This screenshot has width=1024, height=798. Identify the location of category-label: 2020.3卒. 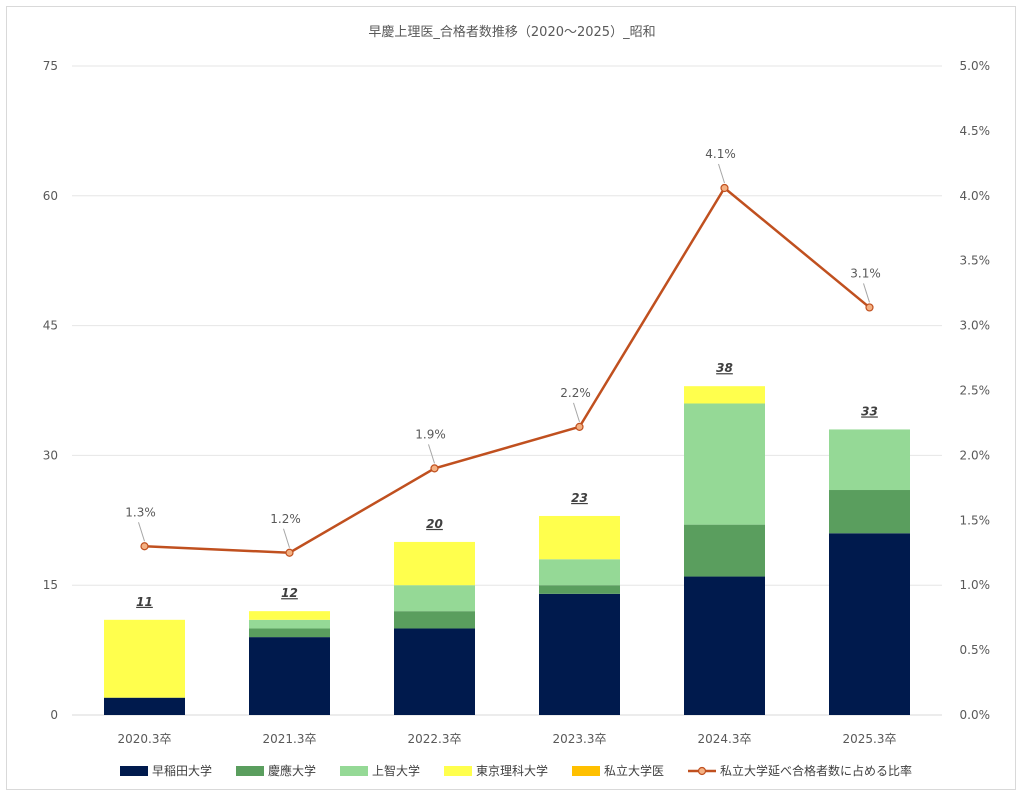
(145, 739).